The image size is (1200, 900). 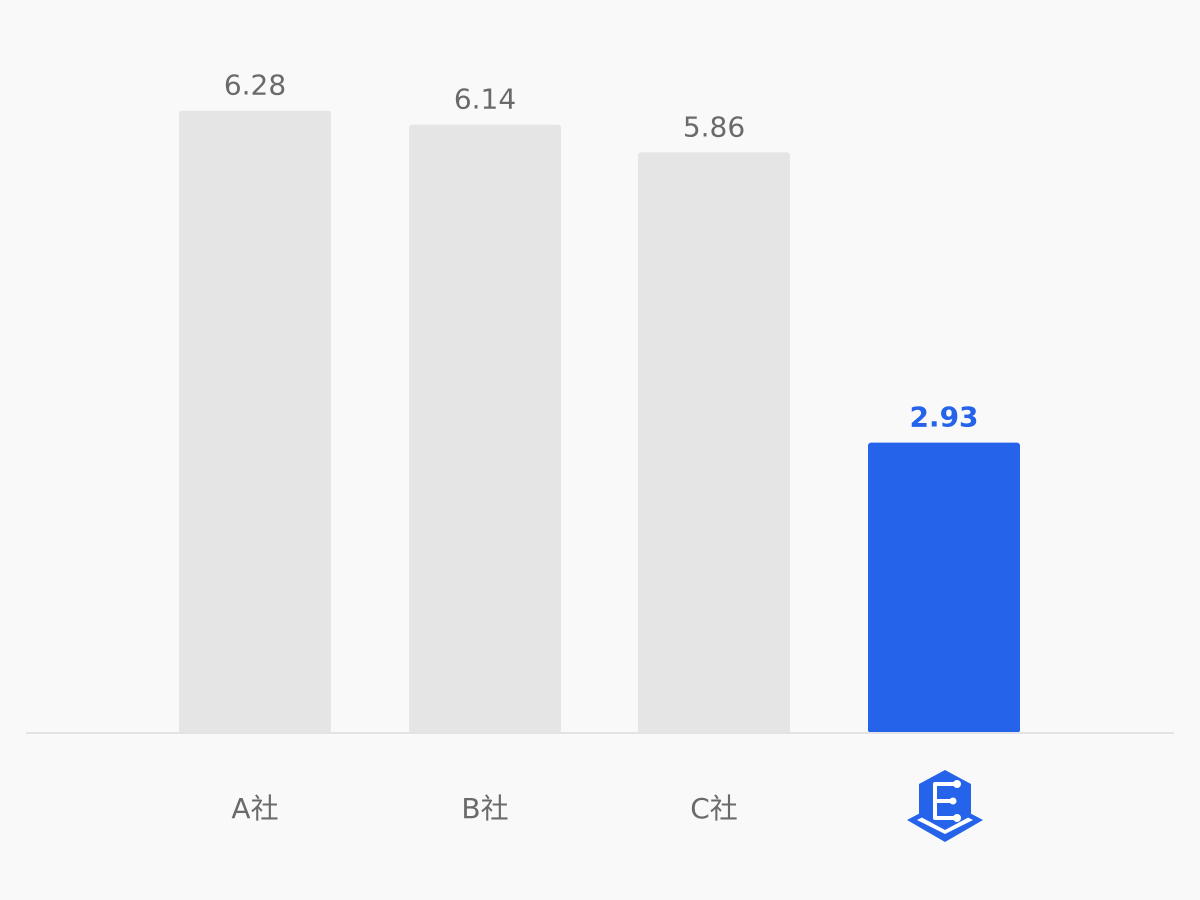 What do you see at coordinates (255, 85) in the screenshot?
I see `value-label-1: 6.28` at bounding box center [255, 85].